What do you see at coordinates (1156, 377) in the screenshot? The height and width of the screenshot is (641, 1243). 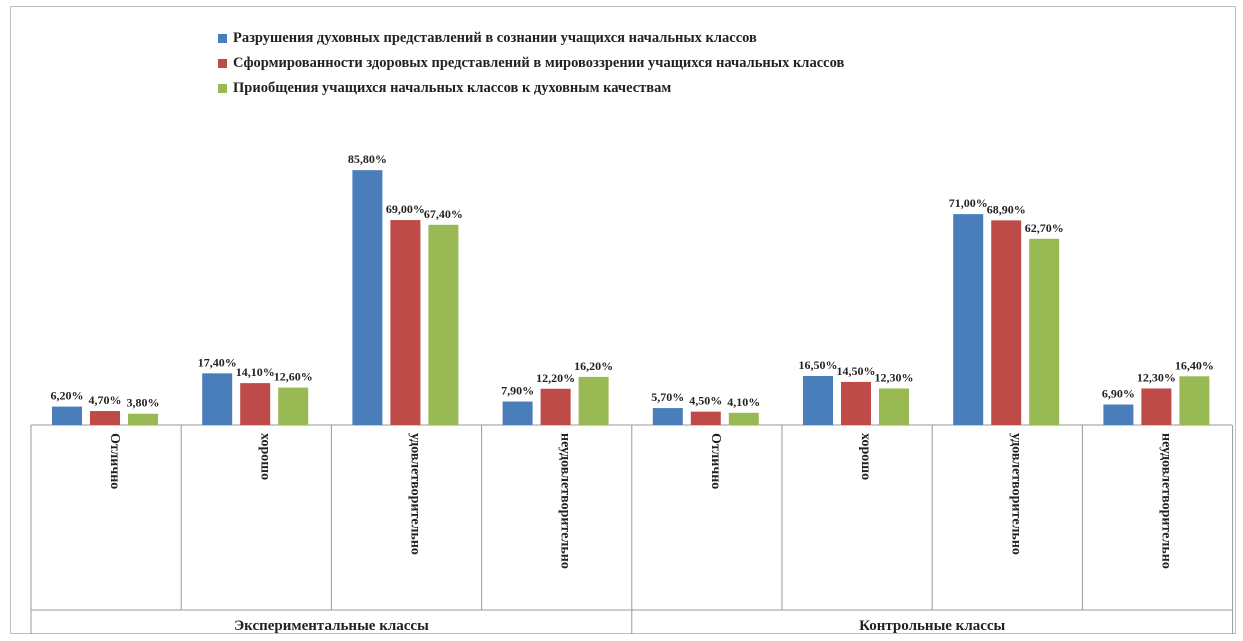 I see `data-label-s2-c8: 12,30%` at bounding box center [1156, 377].